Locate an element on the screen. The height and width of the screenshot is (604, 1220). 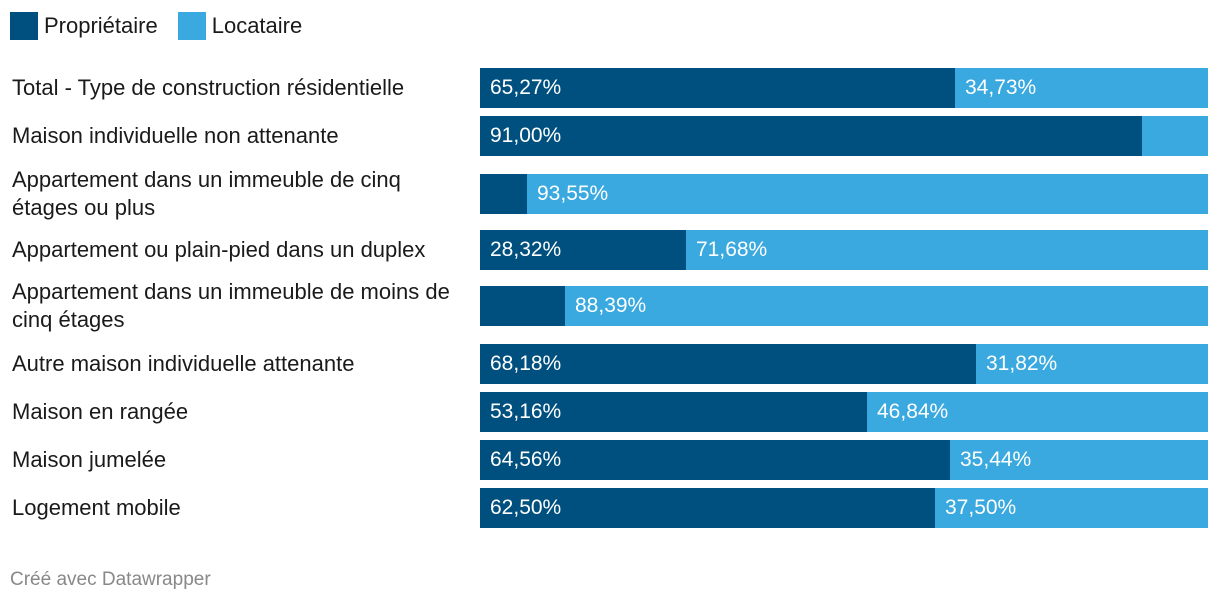
footer-credit: Créé avec Datawrapper is located at coordinates (110, 579).